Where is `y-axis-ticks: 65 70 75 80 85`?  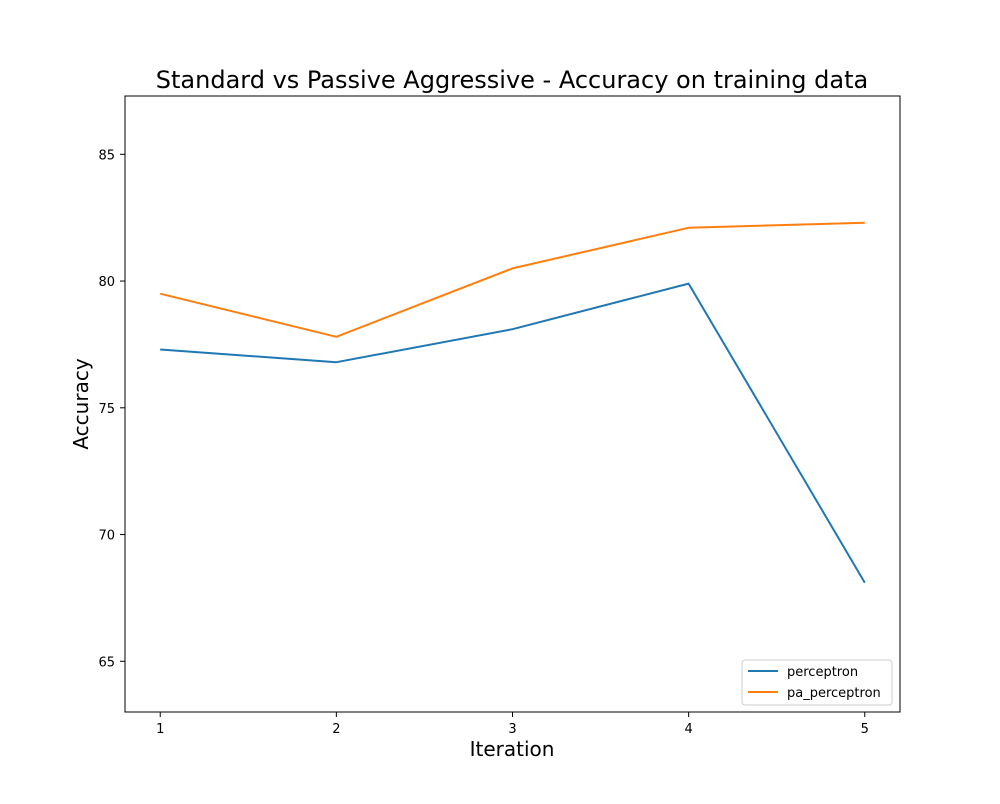 y-axis-ticks: 65 70 75 80 85 is located at coordinates (111, 409).